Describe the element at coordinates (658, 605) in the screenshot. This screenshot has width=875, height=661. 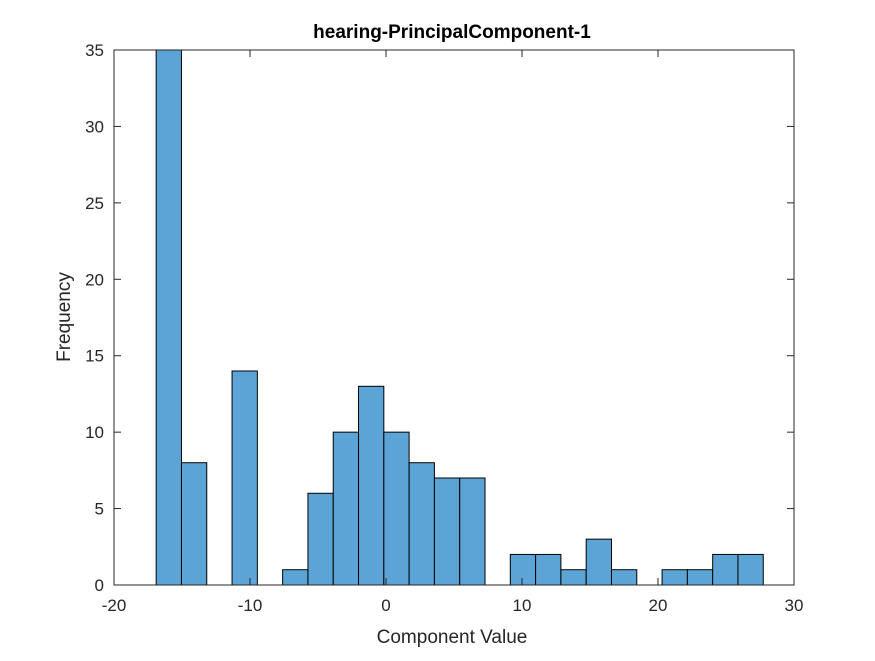
I see `x-tick-label: 20` at that location.